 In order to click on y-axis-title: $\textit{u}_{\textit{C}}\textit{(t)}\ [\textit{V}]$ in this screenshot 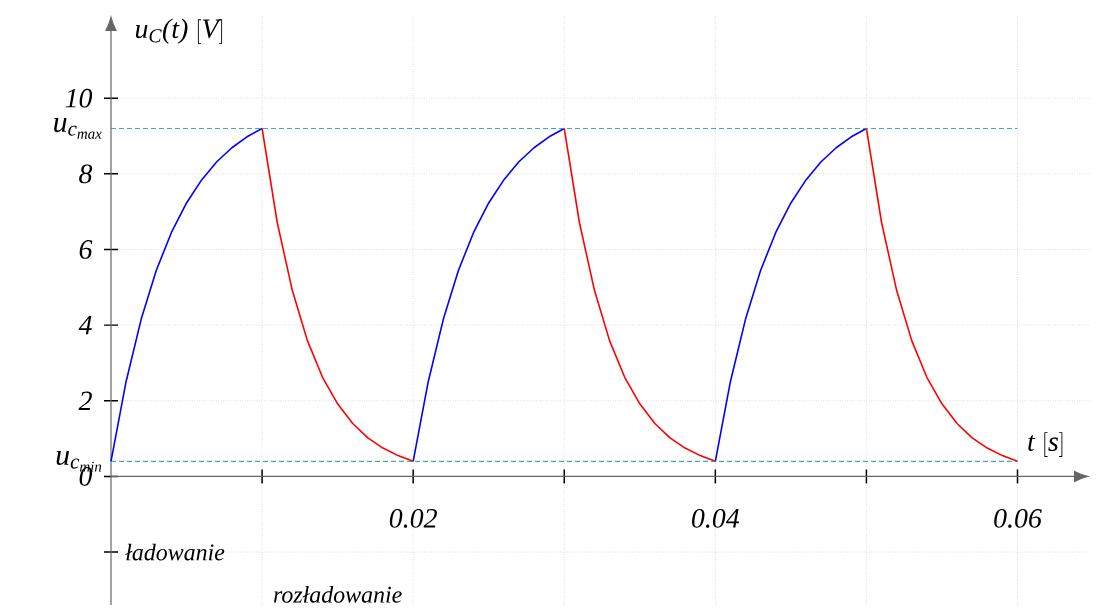, I will do `click(179, 31)`.